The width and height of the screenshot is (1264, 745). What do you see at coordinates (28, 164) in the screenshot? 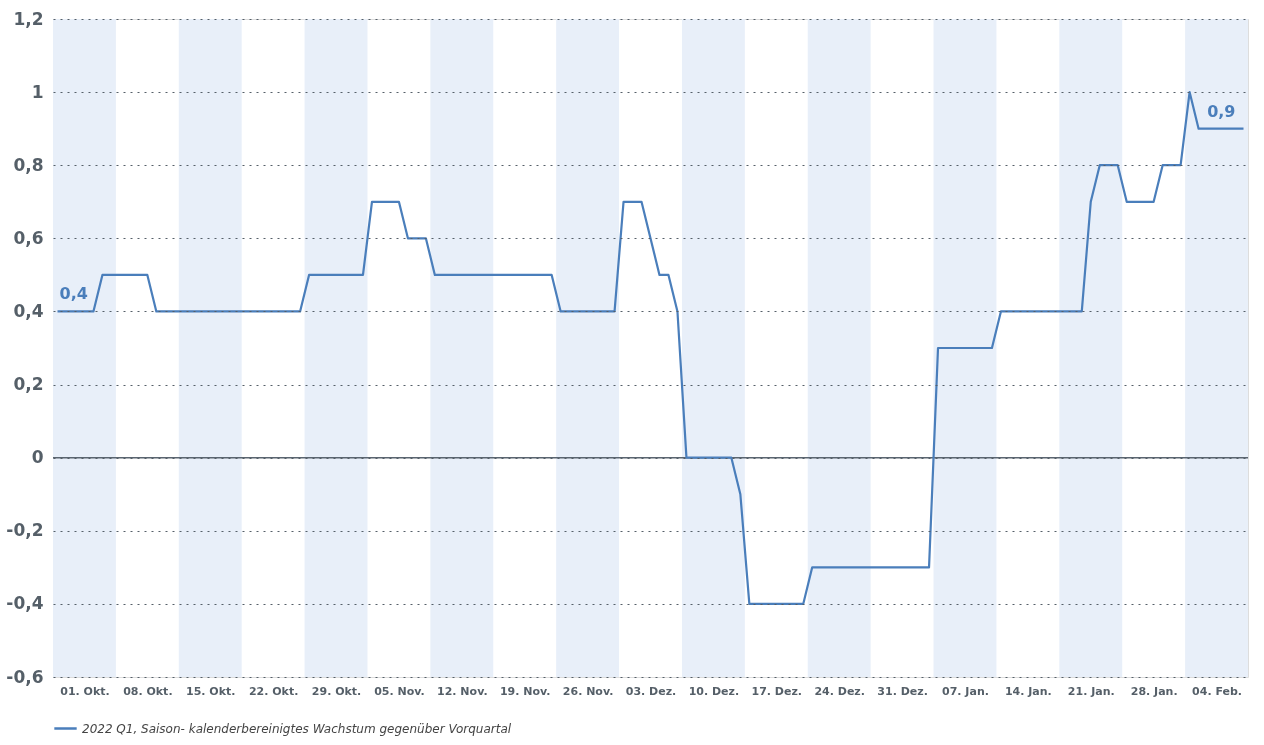
I see `y-tick-label: 0,8` at bounding box center [28, 164].